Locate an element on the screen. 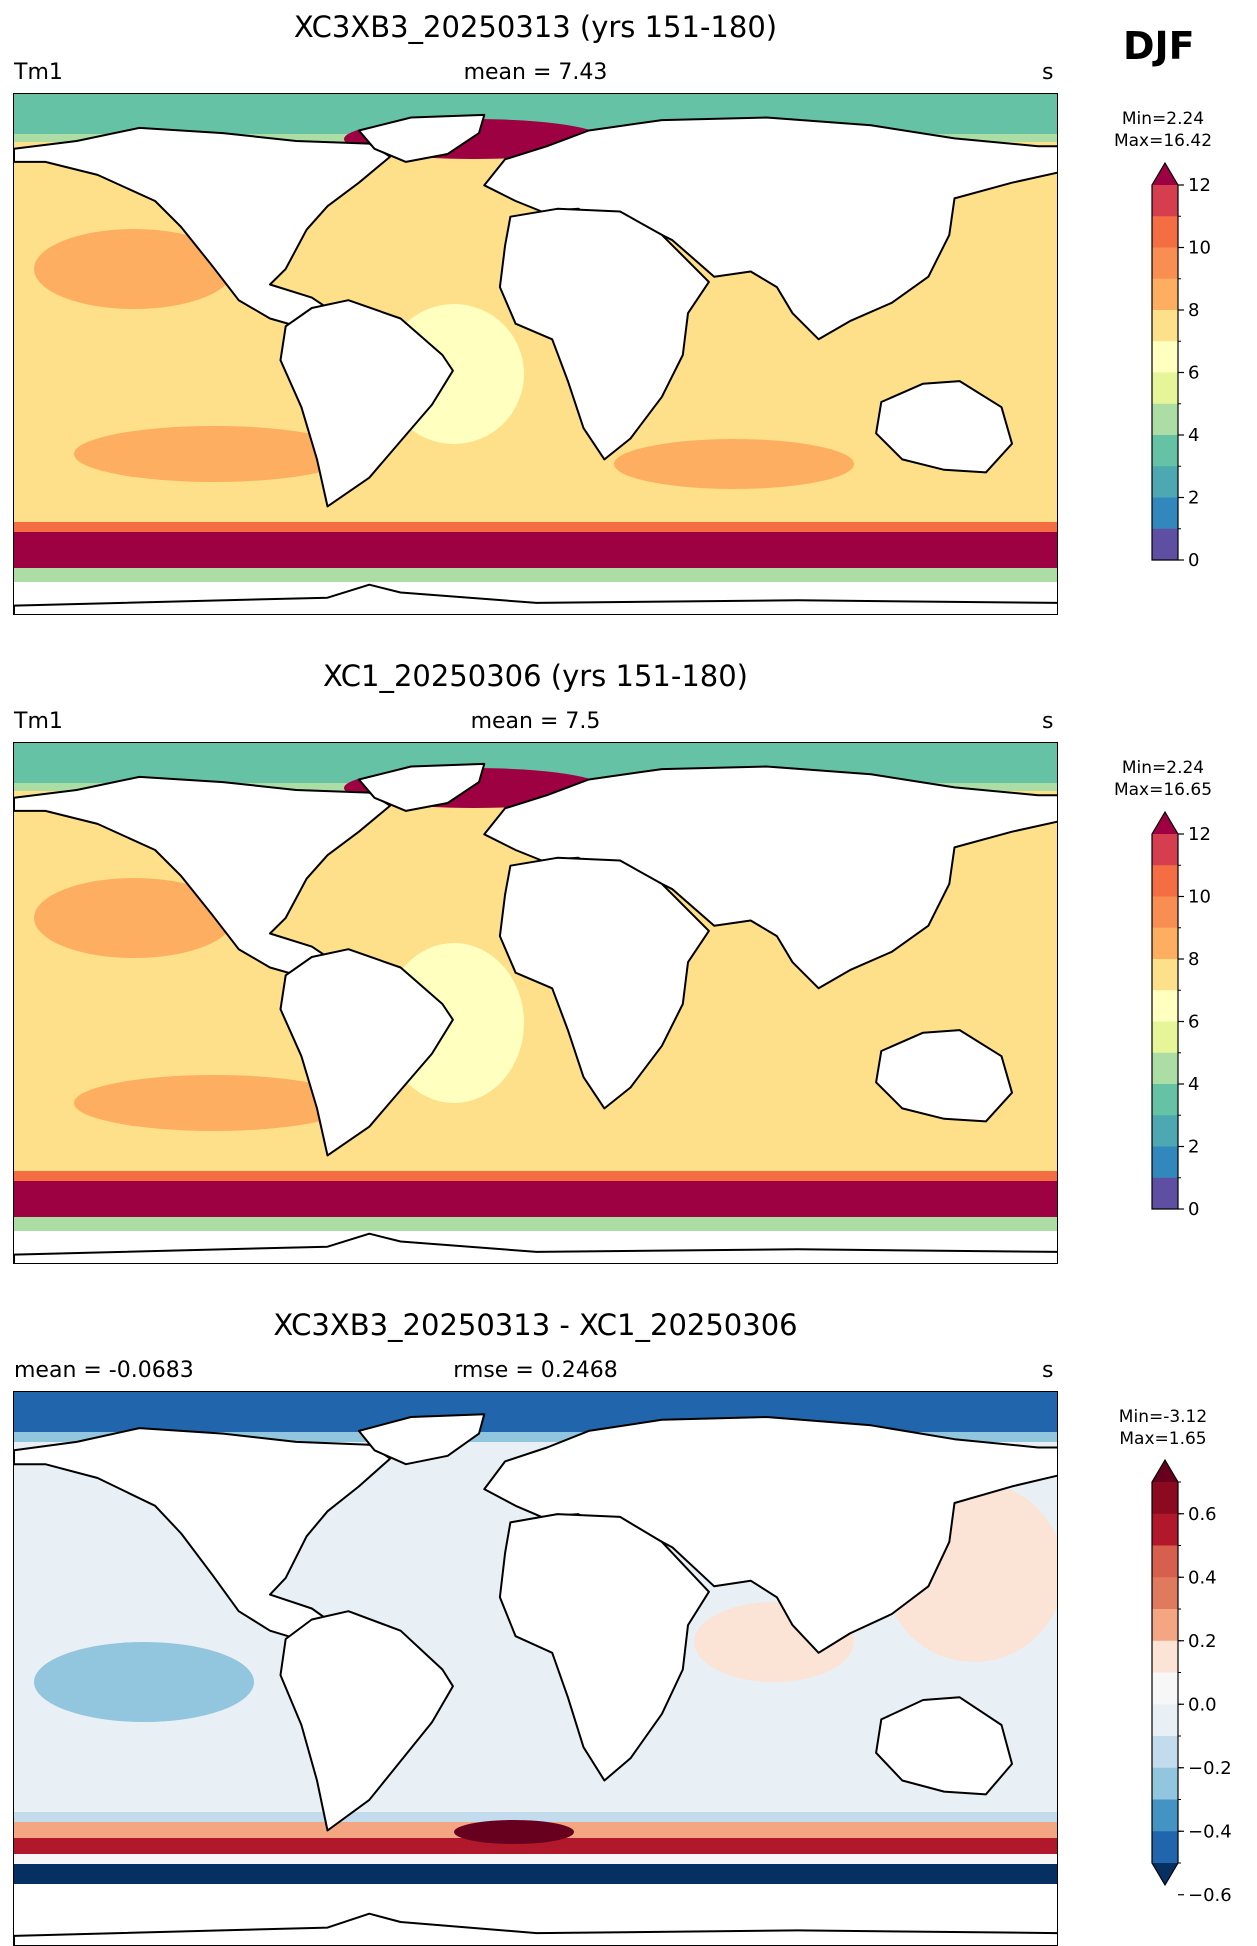 Image resolution: width=1257 pixels, height=1946 pixels. panel1-mean-label: mean = 7.43 is located at coordinates (535, 72).